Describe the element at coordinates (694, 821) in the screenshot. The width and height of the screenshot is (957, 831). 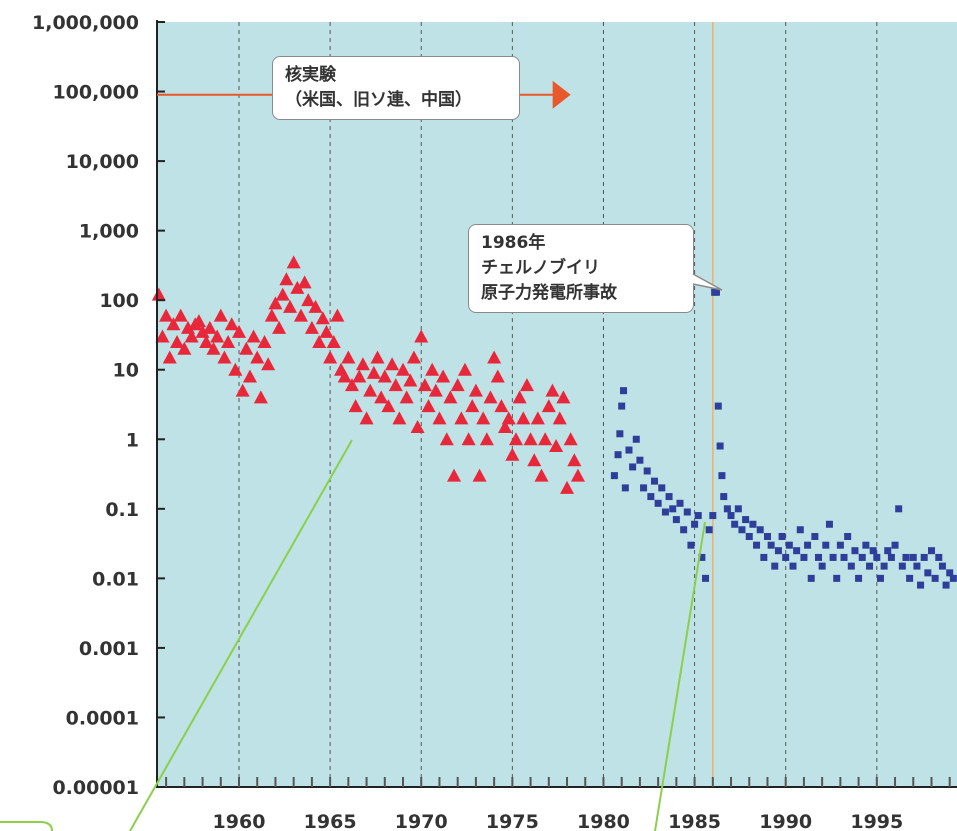
I see `x-tick-label: 1985` at that location.